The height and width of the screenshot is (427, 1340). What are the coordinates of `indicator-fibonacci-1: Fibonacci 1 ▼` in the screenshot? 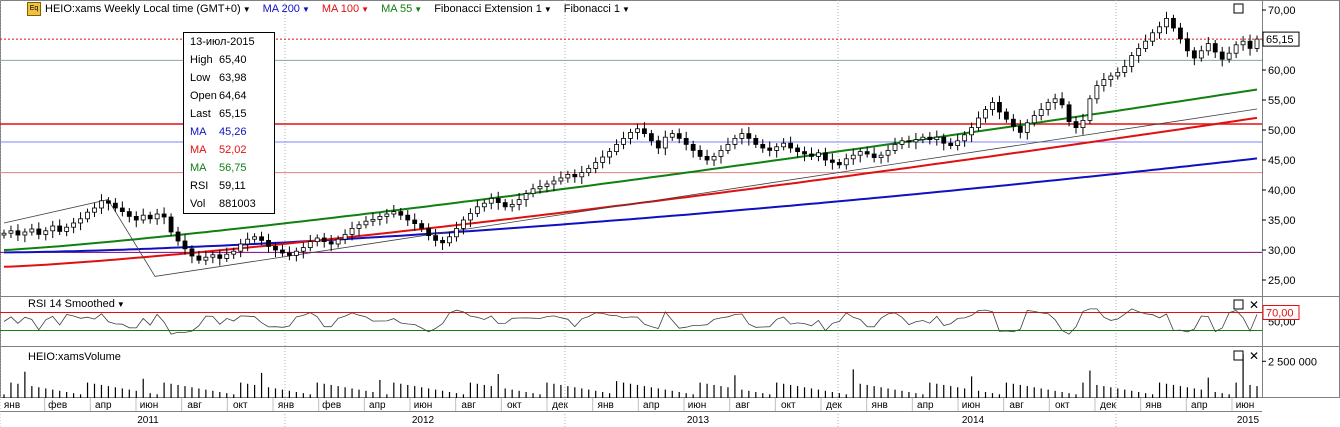 It's located at (597, 9).